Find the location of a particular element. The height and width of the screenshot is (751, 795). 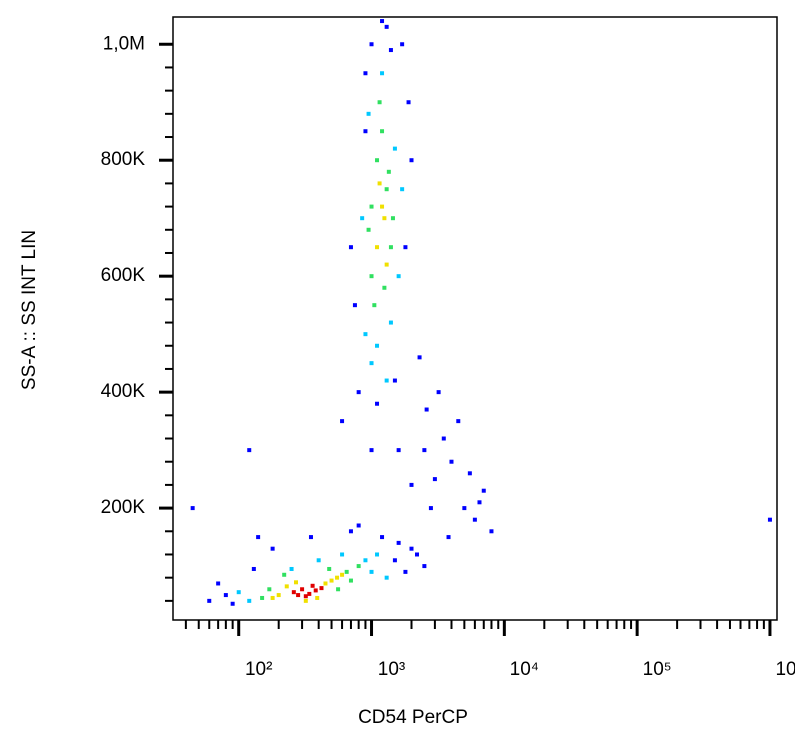

x-tick-label: 10⁴ is located at coordinates (524, 669).